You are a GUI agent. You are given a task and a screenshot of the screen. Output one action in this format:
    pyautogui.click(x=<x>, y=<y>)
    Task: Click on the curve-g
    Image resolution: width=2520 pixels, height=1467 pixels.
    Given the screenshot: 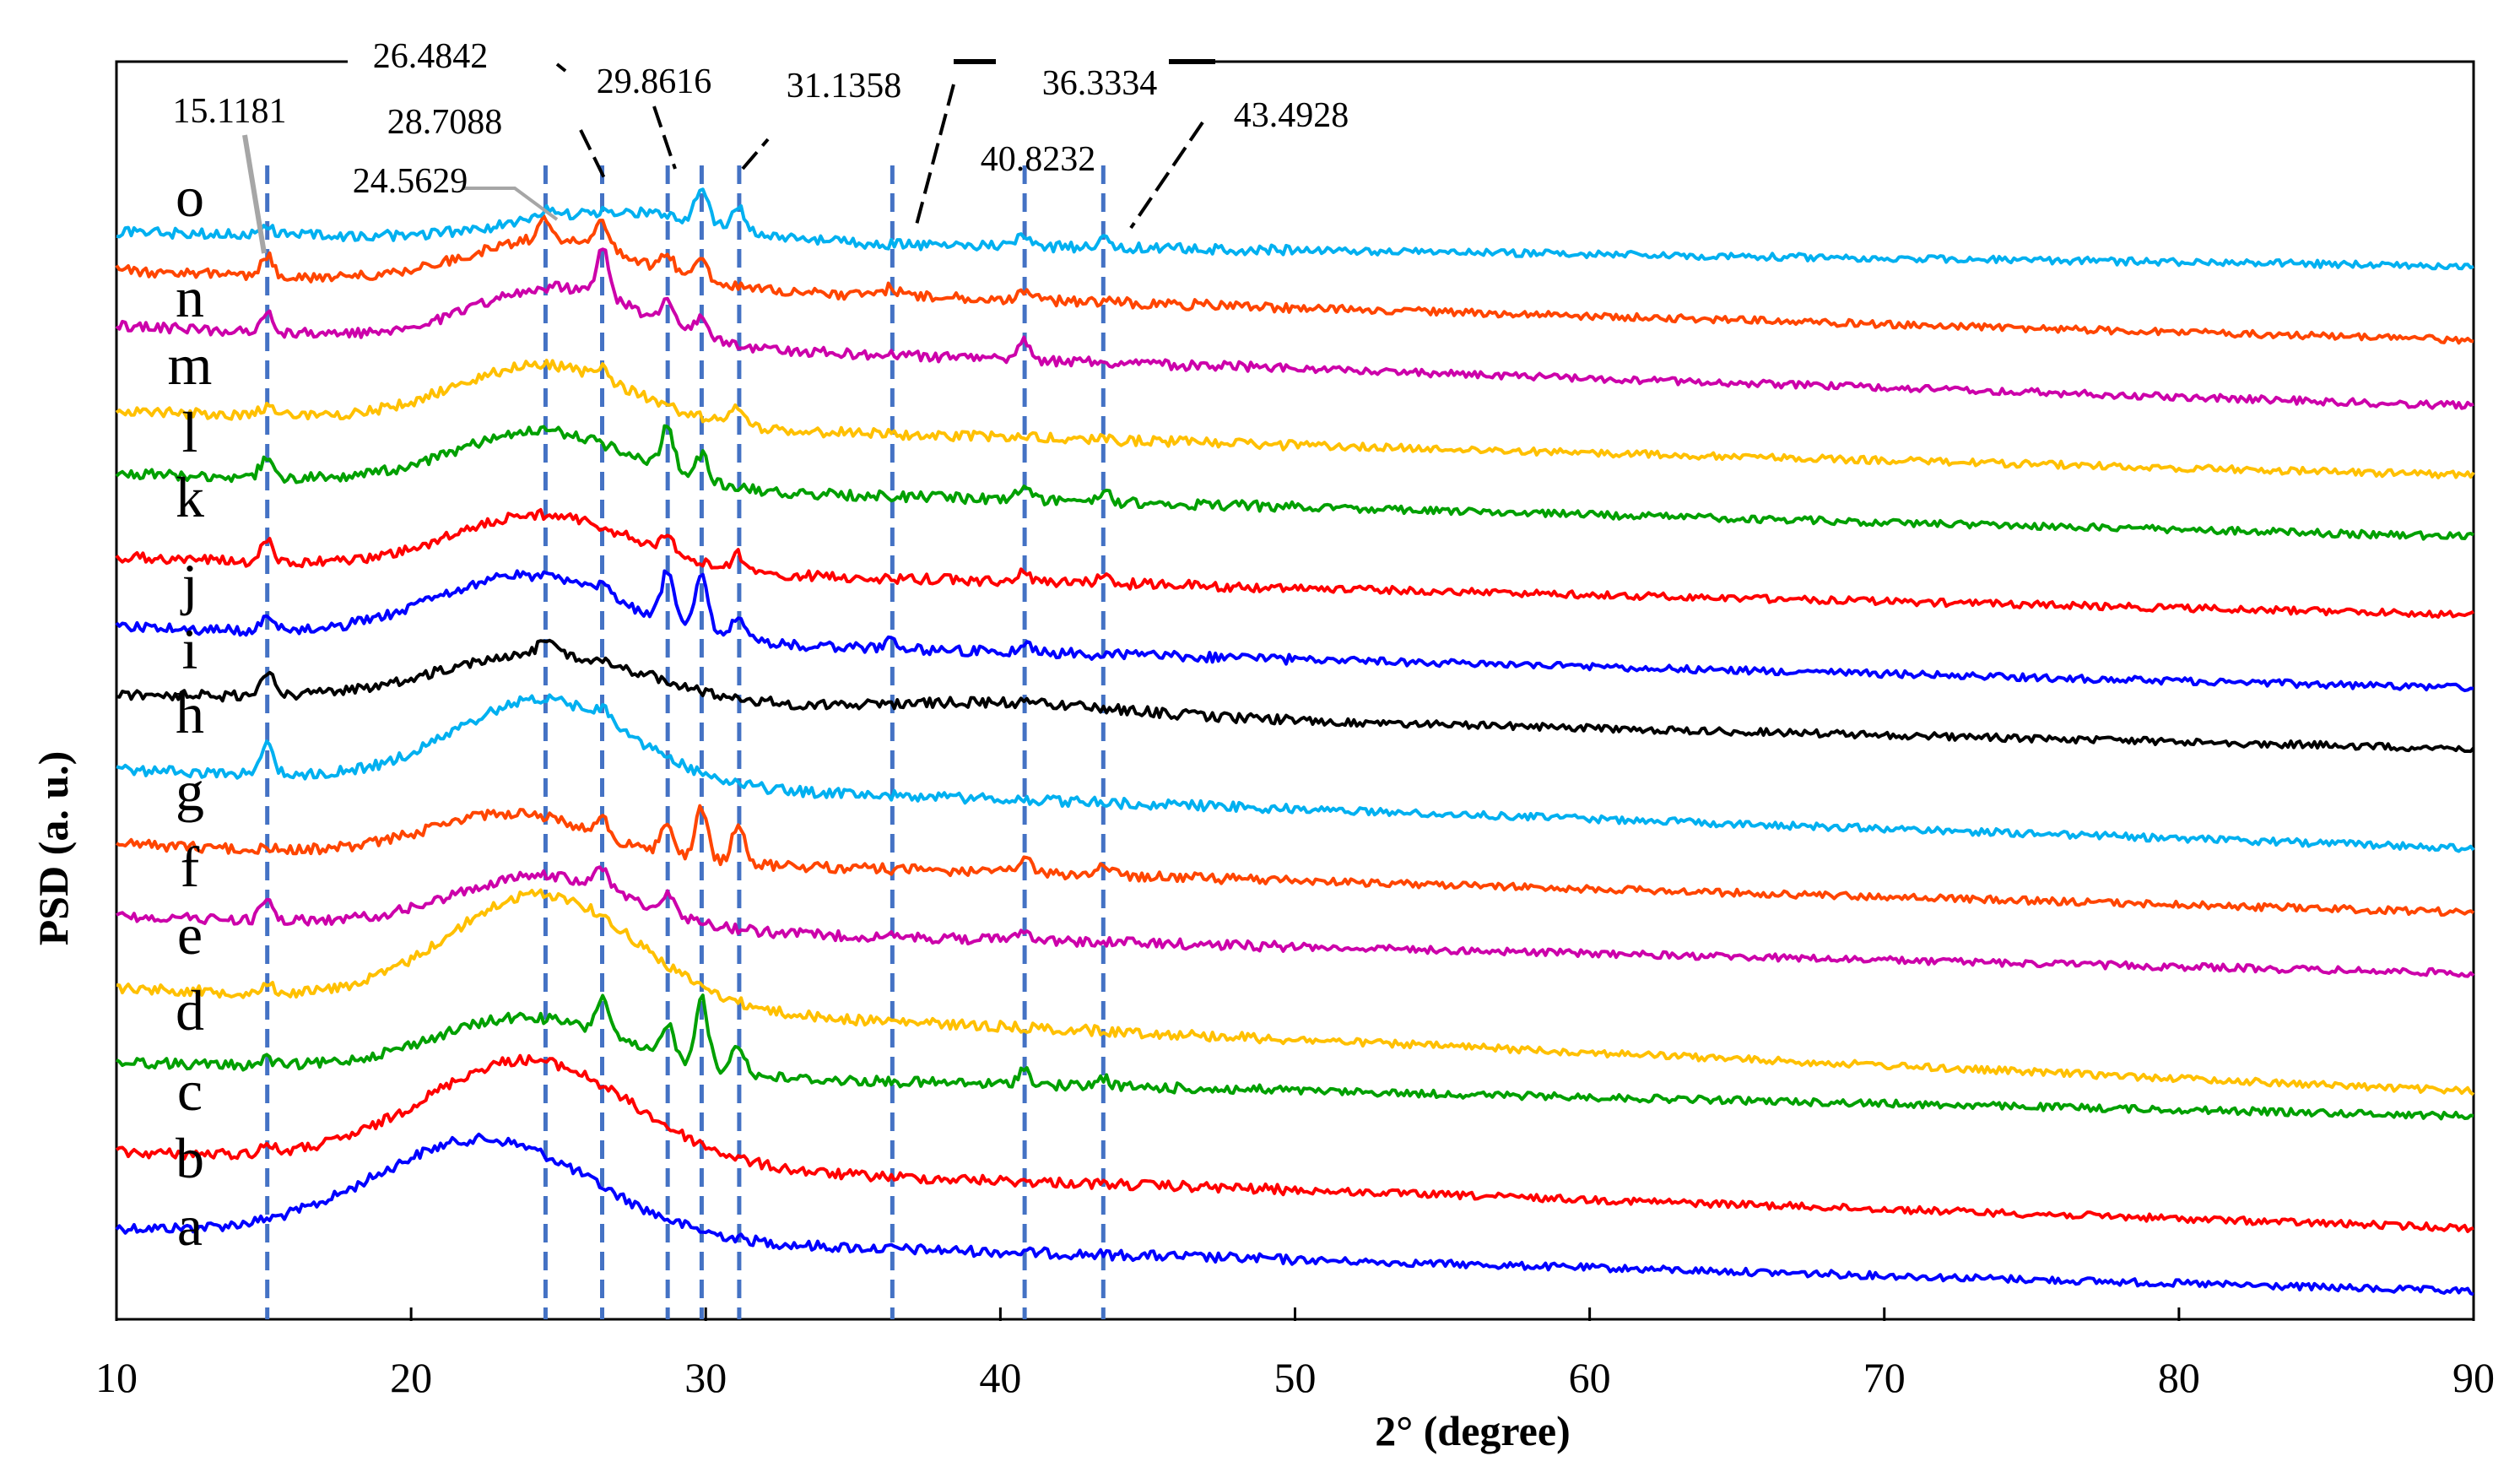 What is the action you would take?
    pyautogui.click(x=1295, y=773)
    